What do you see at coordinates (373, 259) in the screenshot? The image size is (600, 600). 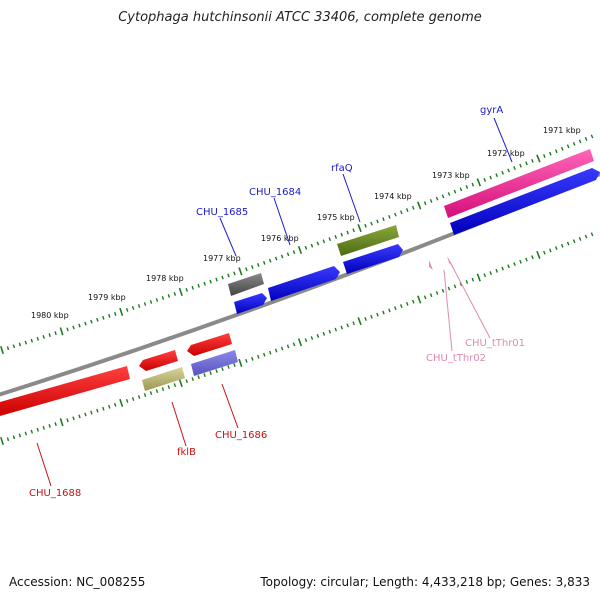 I see `gene-blue-mid` at bounding box center [373, 259].